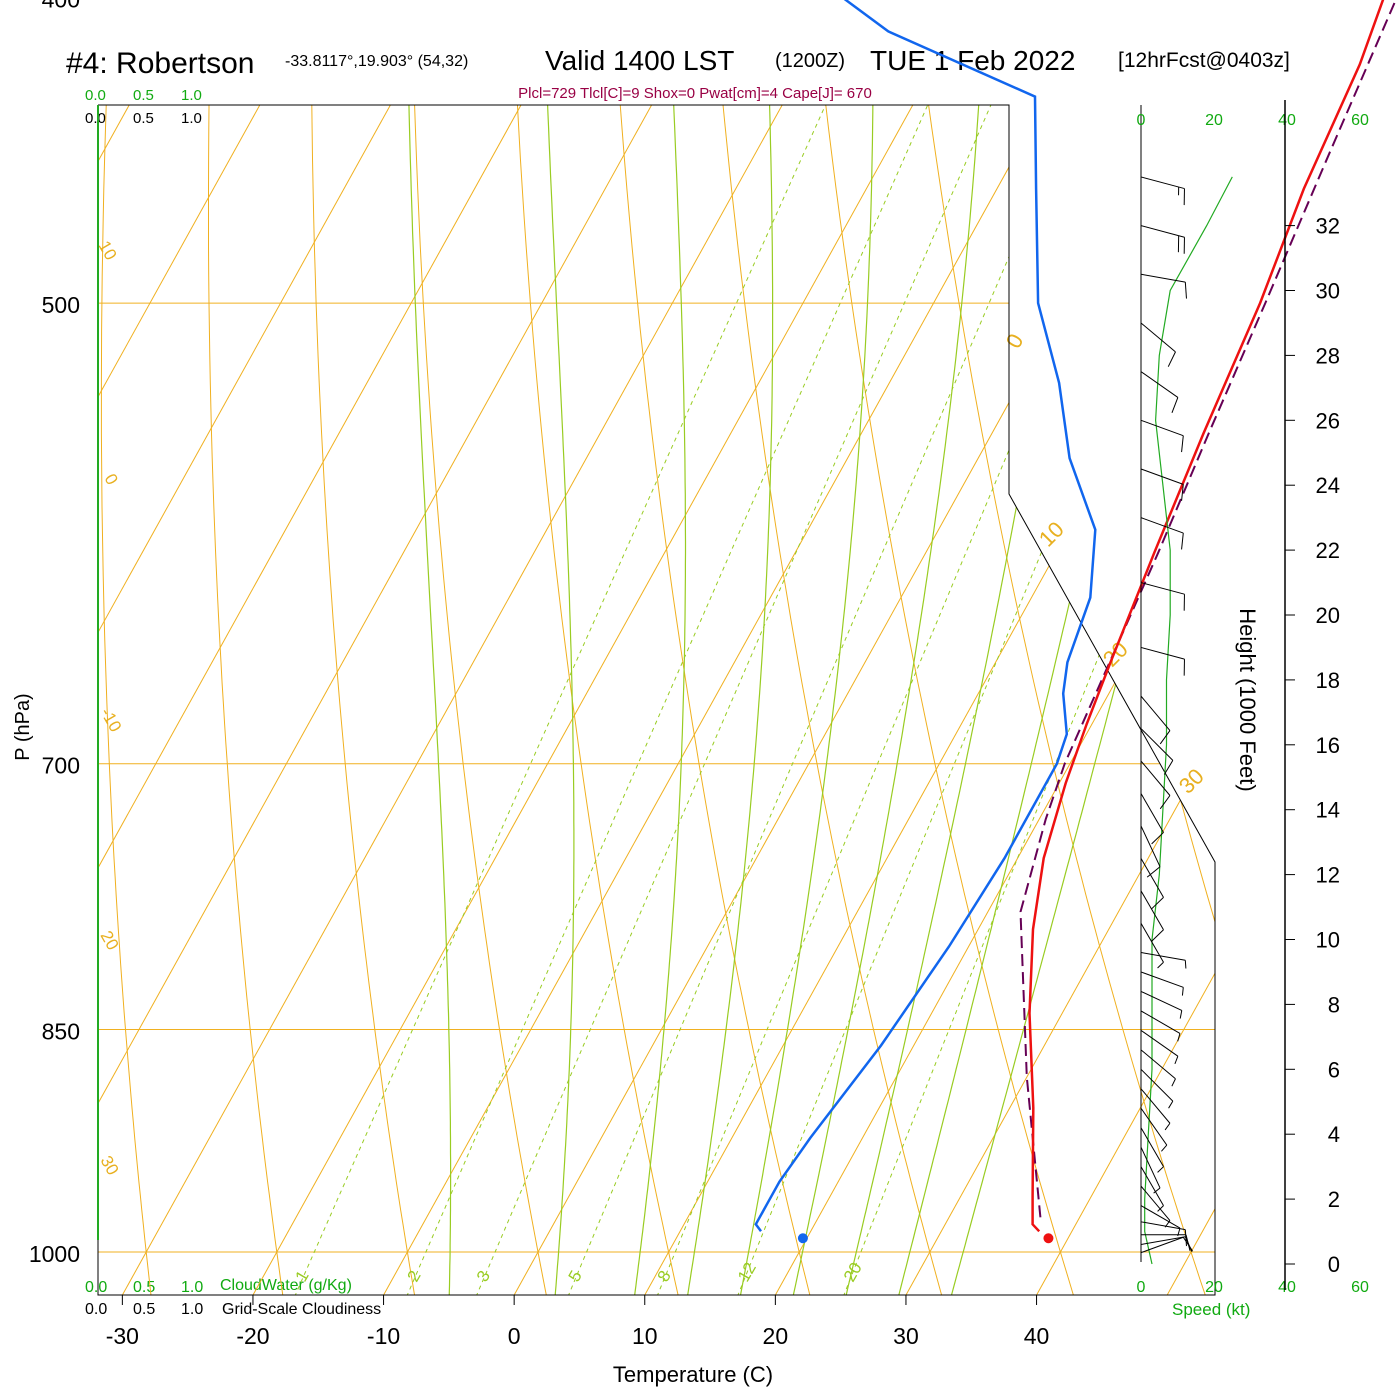  I want to click on height-tick-label: 30, so click(1328, 291).